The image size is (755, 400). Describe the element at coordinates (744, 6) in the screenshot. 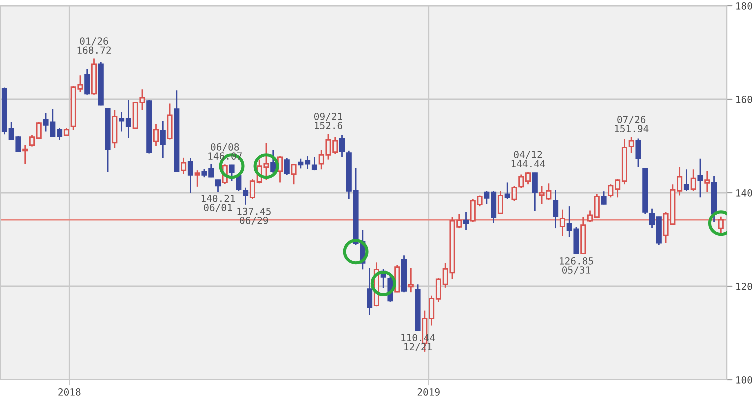

I see `y-tick-label: 180` at that location.